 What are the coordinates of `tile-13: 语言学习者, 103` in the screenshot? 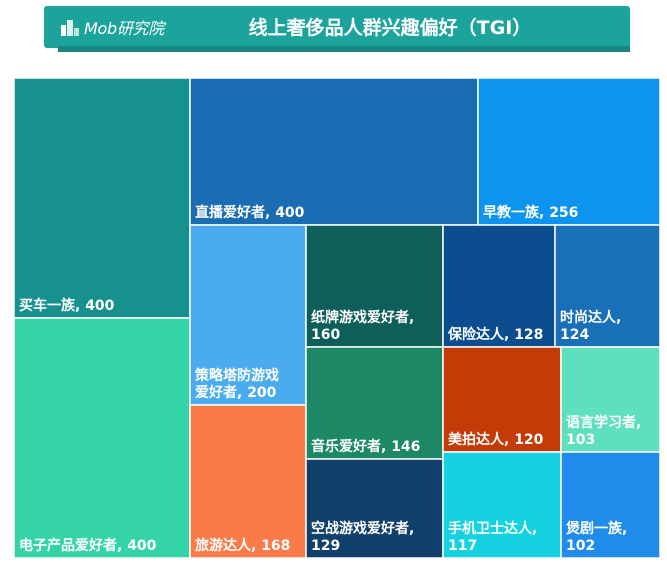 It's located at (610, 399).